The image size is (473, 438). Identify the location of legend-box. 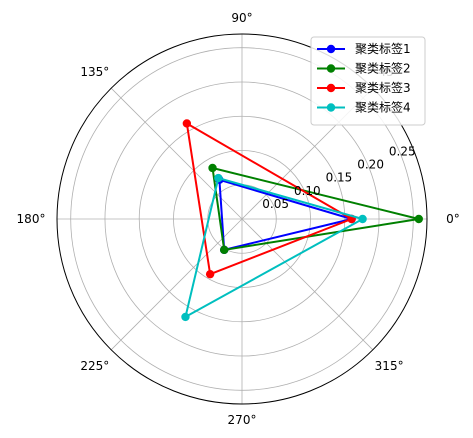
(368, 81).